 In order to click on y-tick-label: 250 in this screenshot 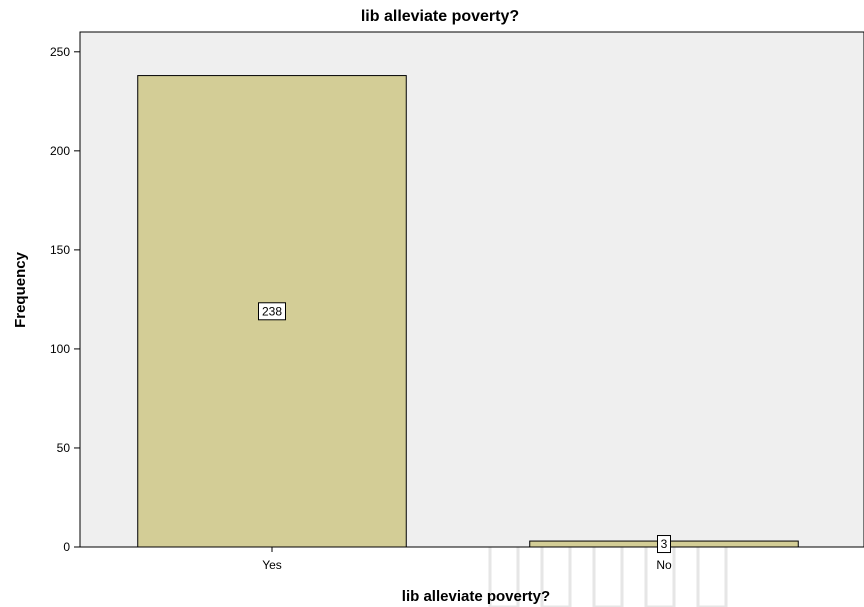, I will do `click(60, 52)`.